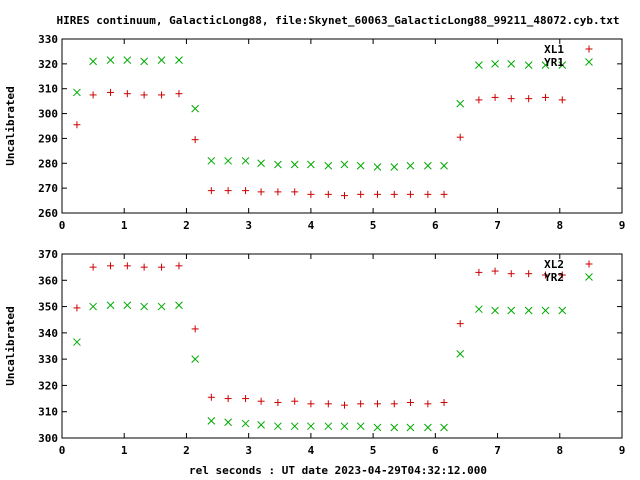 The height and width of the screenshot is (480, 640). I want to click on legend-label-yr1: YR1, so click(554, 62).